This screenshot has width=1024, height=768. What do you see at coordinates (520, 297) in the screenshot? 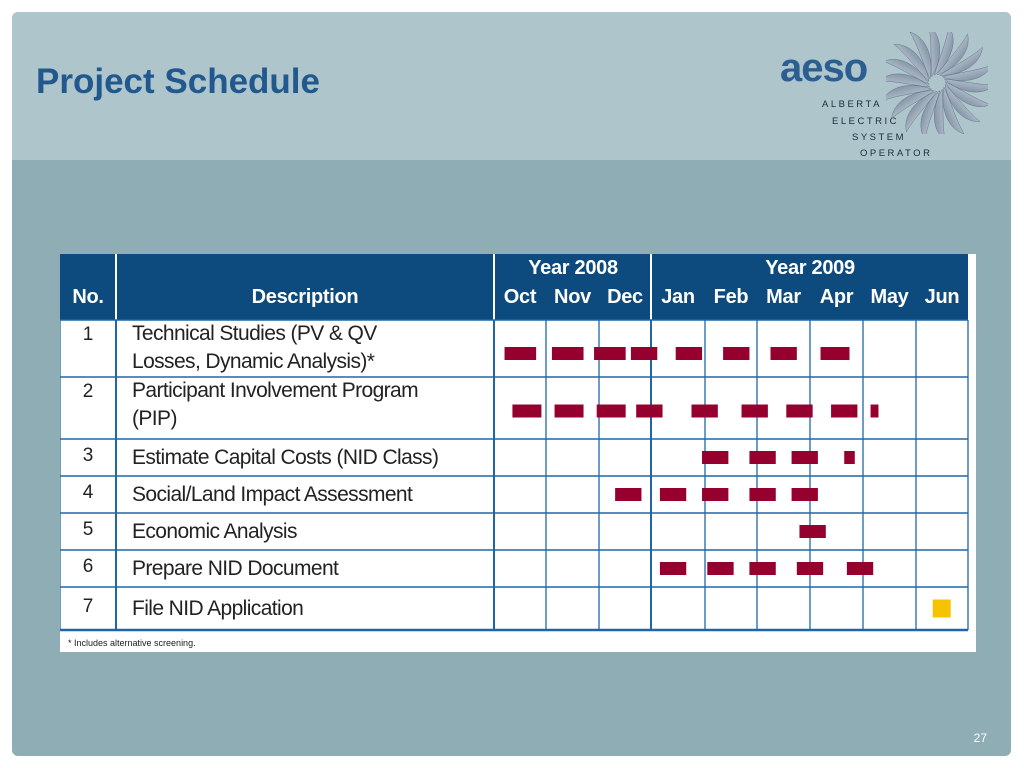
I see `month-header: Oct` at bounding box center [520, 297].